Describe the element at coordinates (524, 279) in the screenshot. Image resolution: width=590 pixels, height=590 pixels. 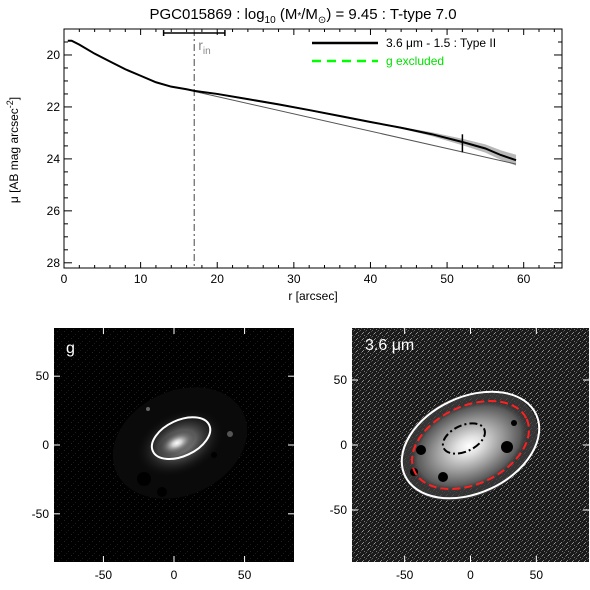
I see `x-tick-label: 60` at that location.